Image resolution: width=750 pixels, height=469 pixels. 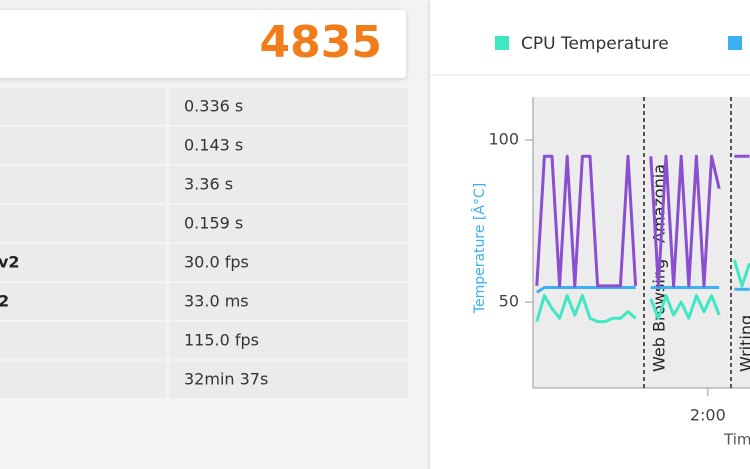 I want to click on y-axis-label: Temperature [Â°C], so click(x=479, y=248).